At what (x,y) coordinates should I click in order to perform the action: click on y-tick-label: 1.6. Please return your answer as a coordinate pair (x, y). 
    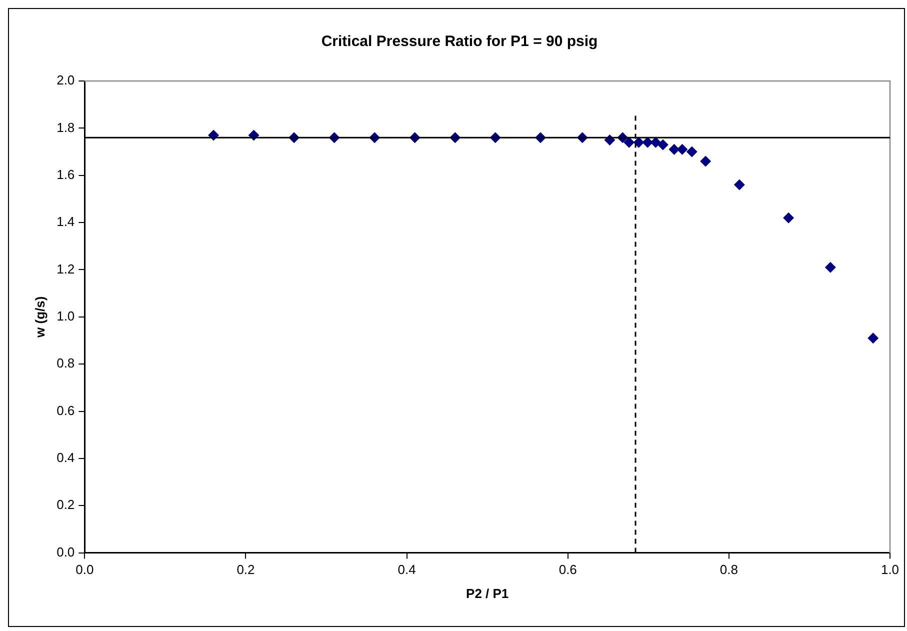
    Looking at the image, I should click on (65, 174).